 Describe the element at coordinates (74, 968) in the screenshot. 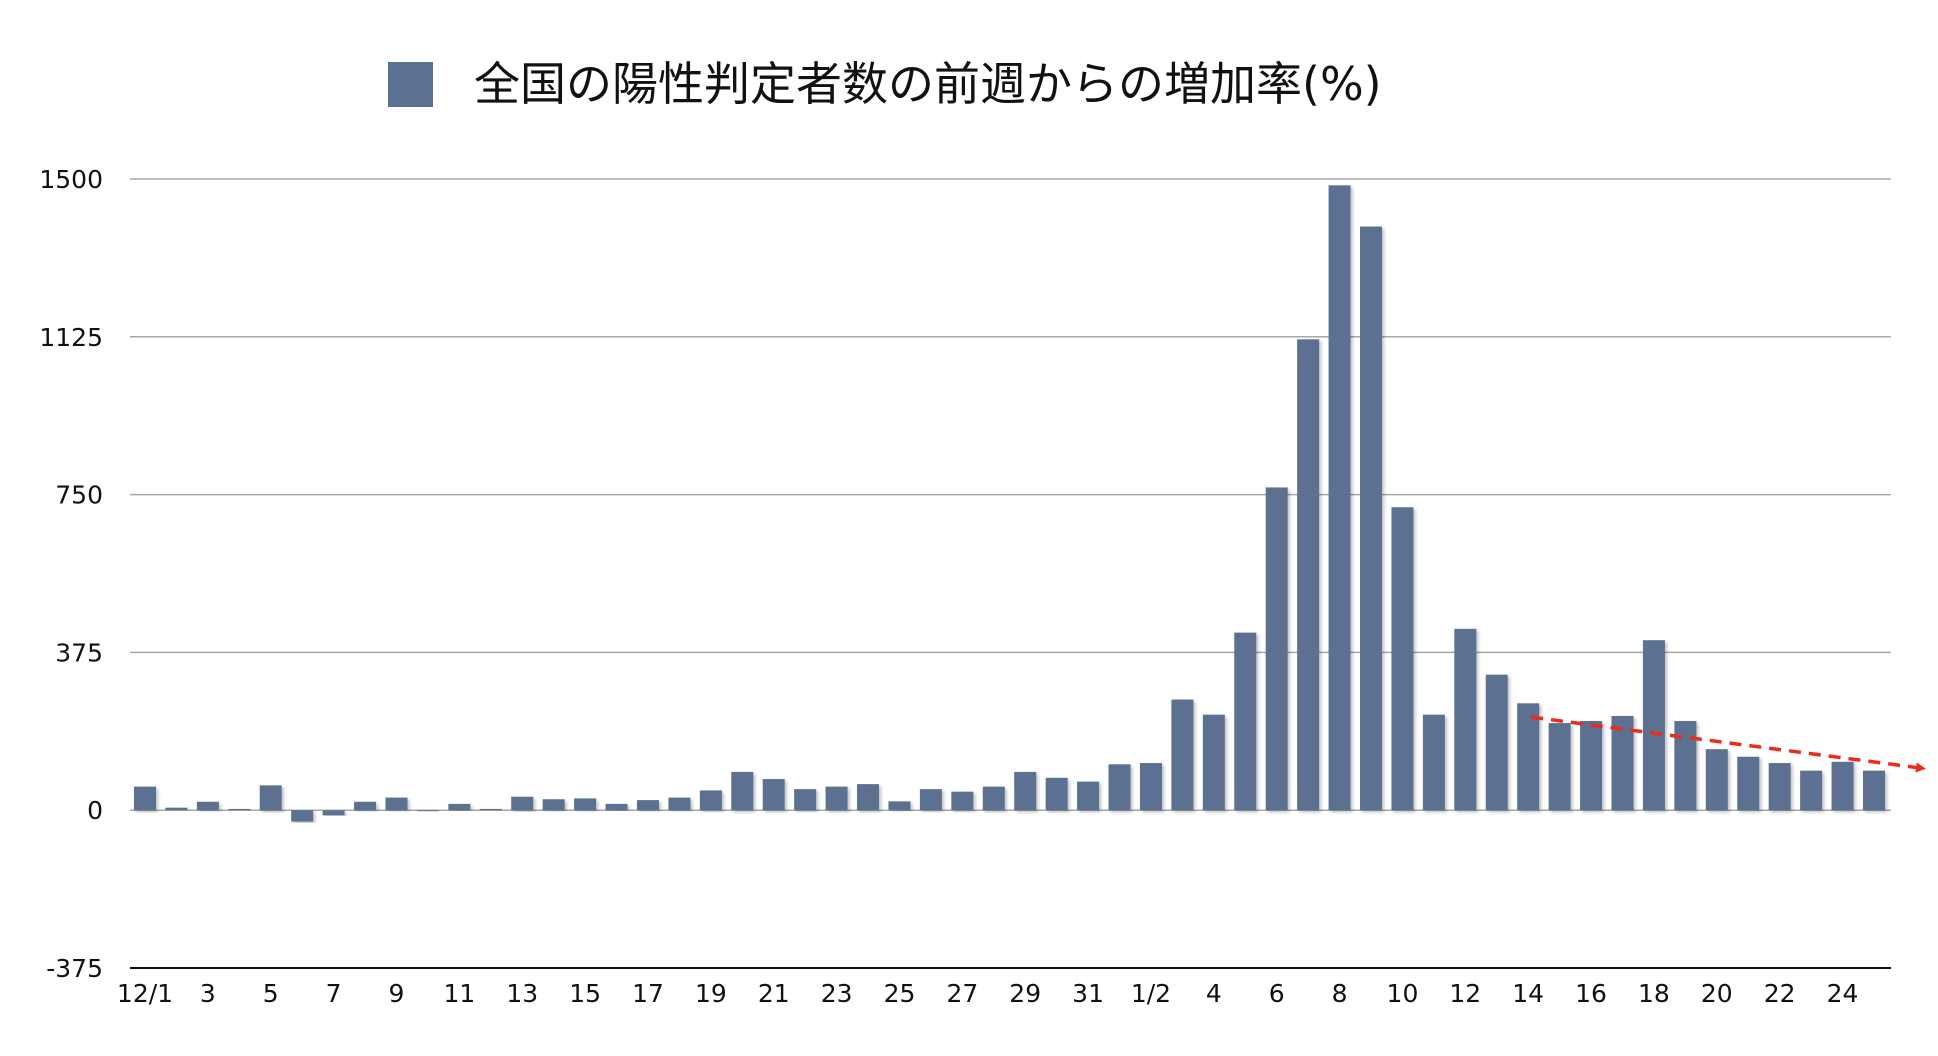

I see `y-tick-label: -375` at that location.